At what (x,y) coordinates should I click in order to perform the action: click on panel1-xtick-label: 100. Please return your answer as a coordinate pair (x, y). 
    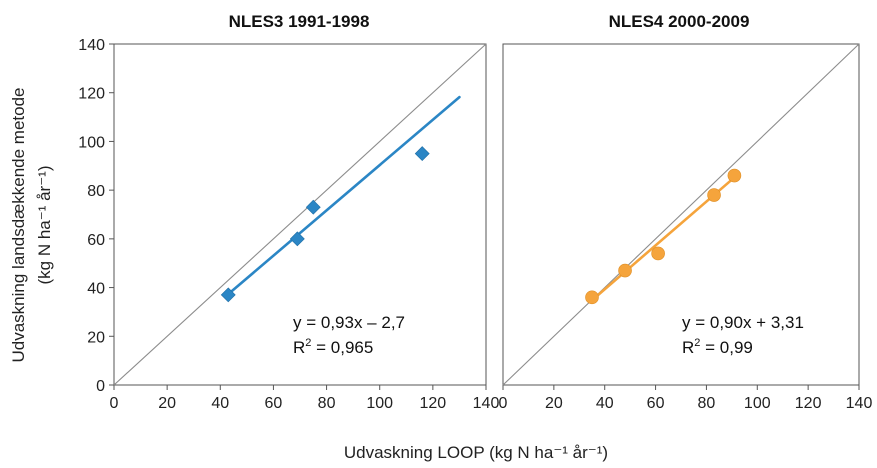
    Looking at the image, I should click on (379, 403).